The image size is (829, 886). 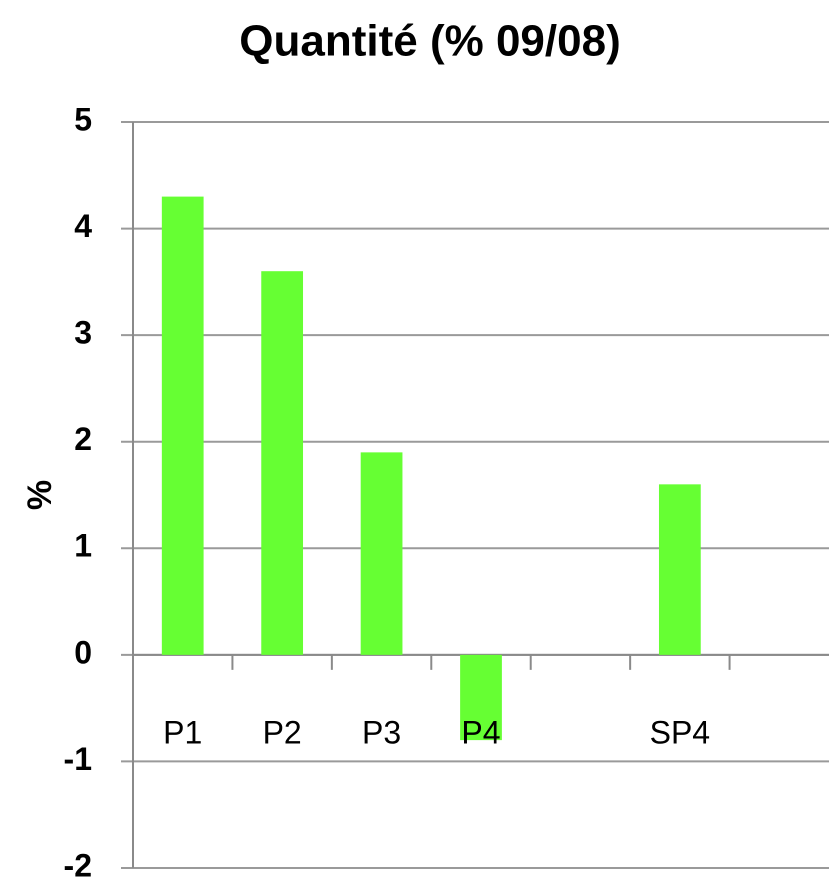 What do you see at coordinates (40, 495) in the screenshot?
I see `y-axis-label: %` at bounding box center [40, 495].